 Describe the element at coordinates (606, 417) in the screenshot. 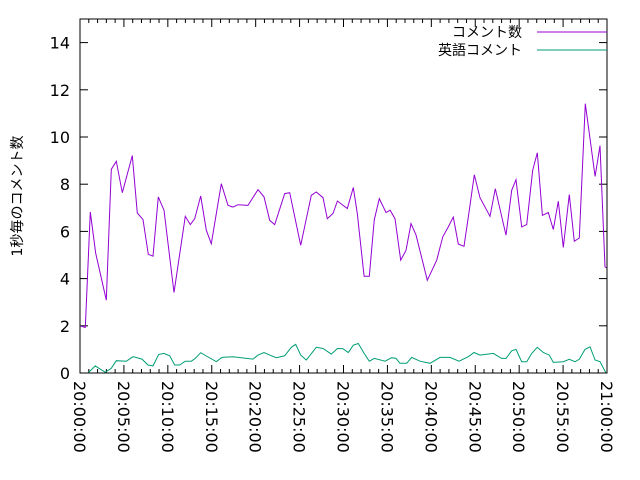

I see `x-tick-label: 21:00:00` at that location.